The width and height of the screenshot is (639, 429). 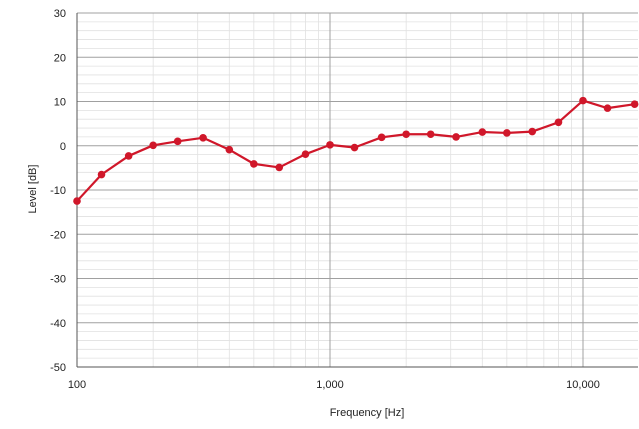 I want to click on y-tick-label: 0, so click(x=63, y=147).